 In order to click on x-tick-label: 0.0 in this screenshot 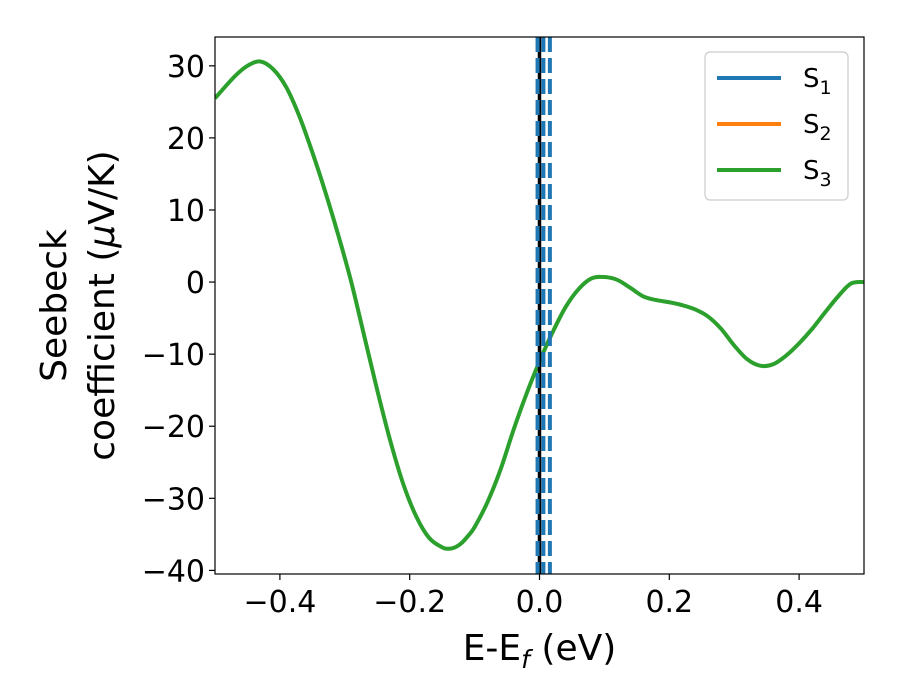, I will do `click(540, 602)`.